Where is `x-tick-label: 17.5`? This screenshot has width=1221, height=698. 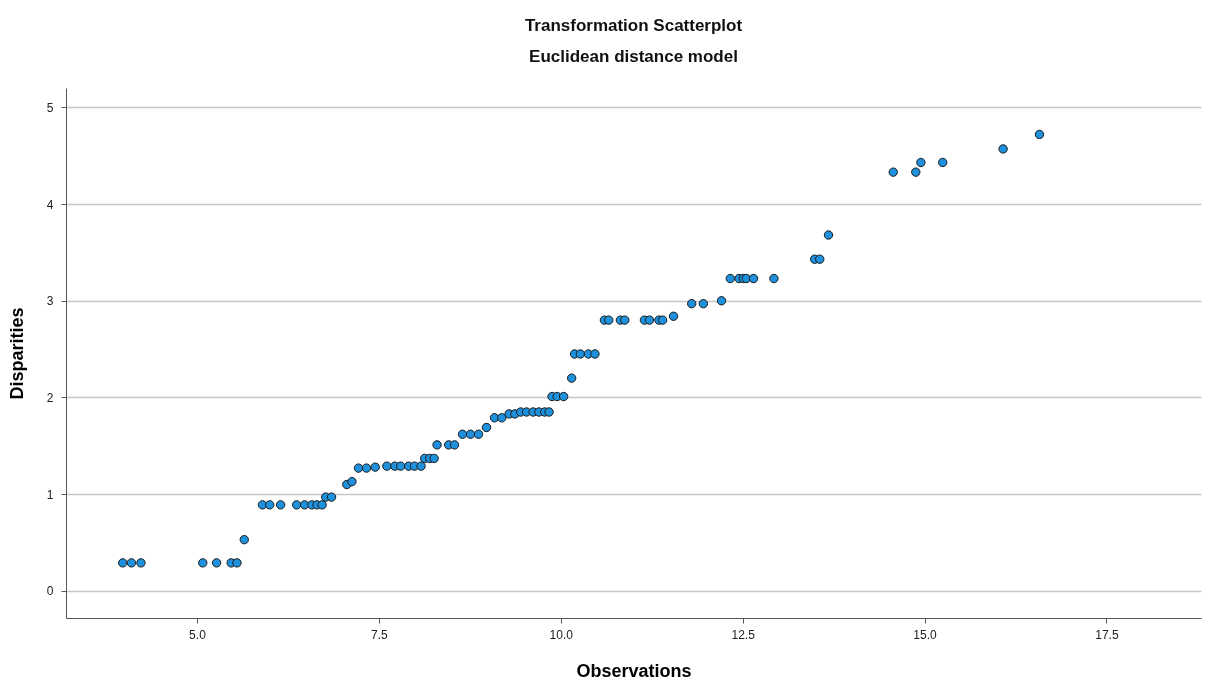
x-tick-label: 17.5 is located at coordinates (1107, 634).